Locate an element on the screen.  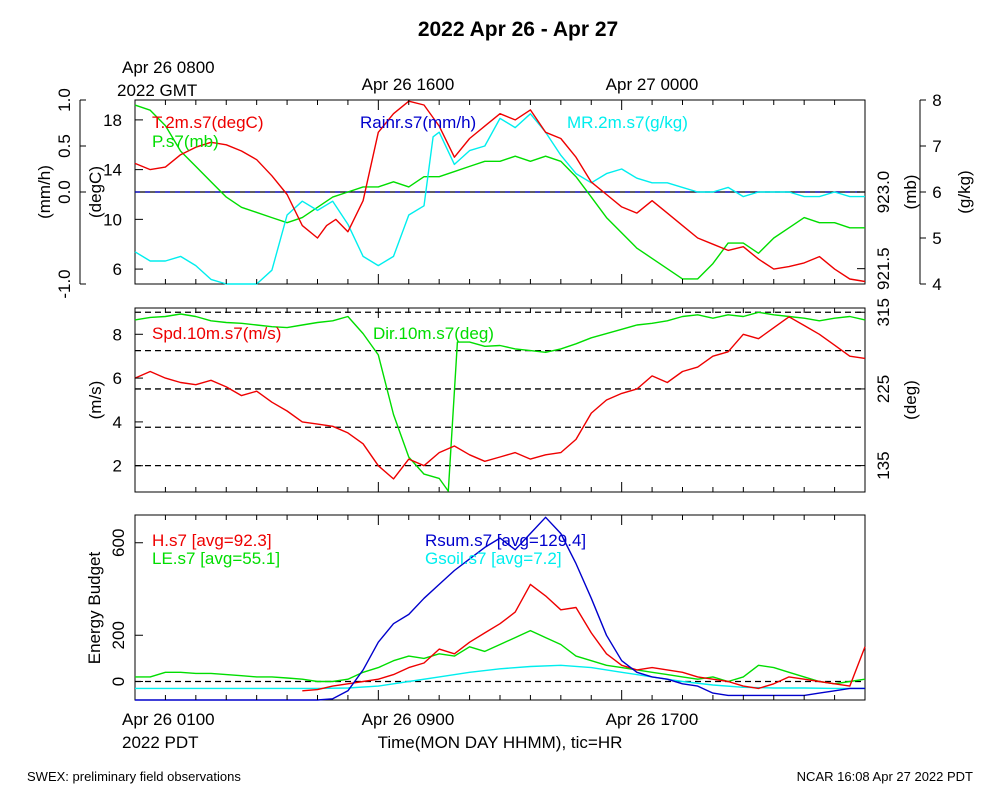
series-latent-heat is located at coordinates (500, 657).